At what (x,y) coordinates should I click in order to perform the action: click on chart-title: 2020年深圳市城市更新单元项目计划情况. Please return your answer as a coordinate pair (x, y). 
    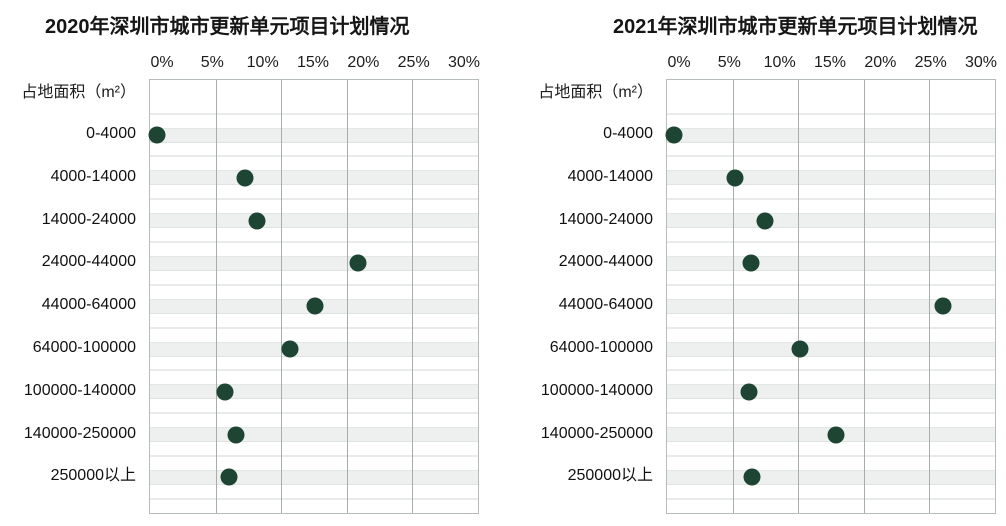
    Looking at the image, I should click on (227, 27).